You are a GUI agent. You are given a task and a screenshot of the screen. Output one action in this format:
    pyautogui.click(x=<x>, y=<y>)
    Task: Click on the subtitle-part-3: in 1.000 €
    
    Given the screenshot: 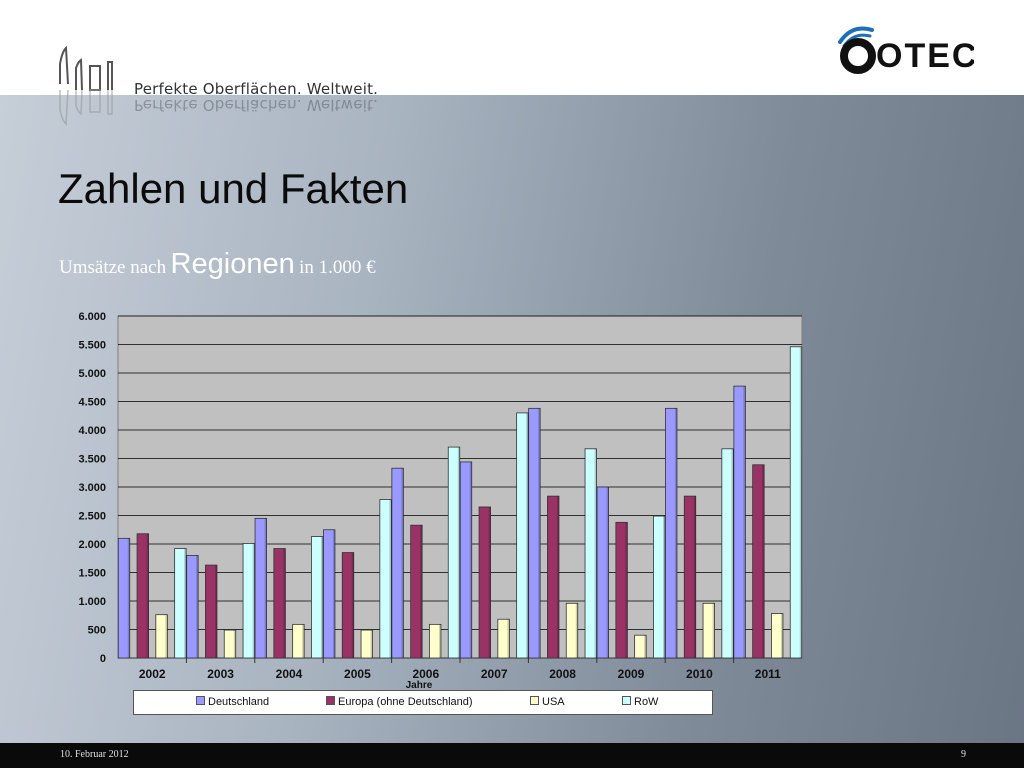 What is the action you would take?
    pyautogui.click(x=337, y=267)
    